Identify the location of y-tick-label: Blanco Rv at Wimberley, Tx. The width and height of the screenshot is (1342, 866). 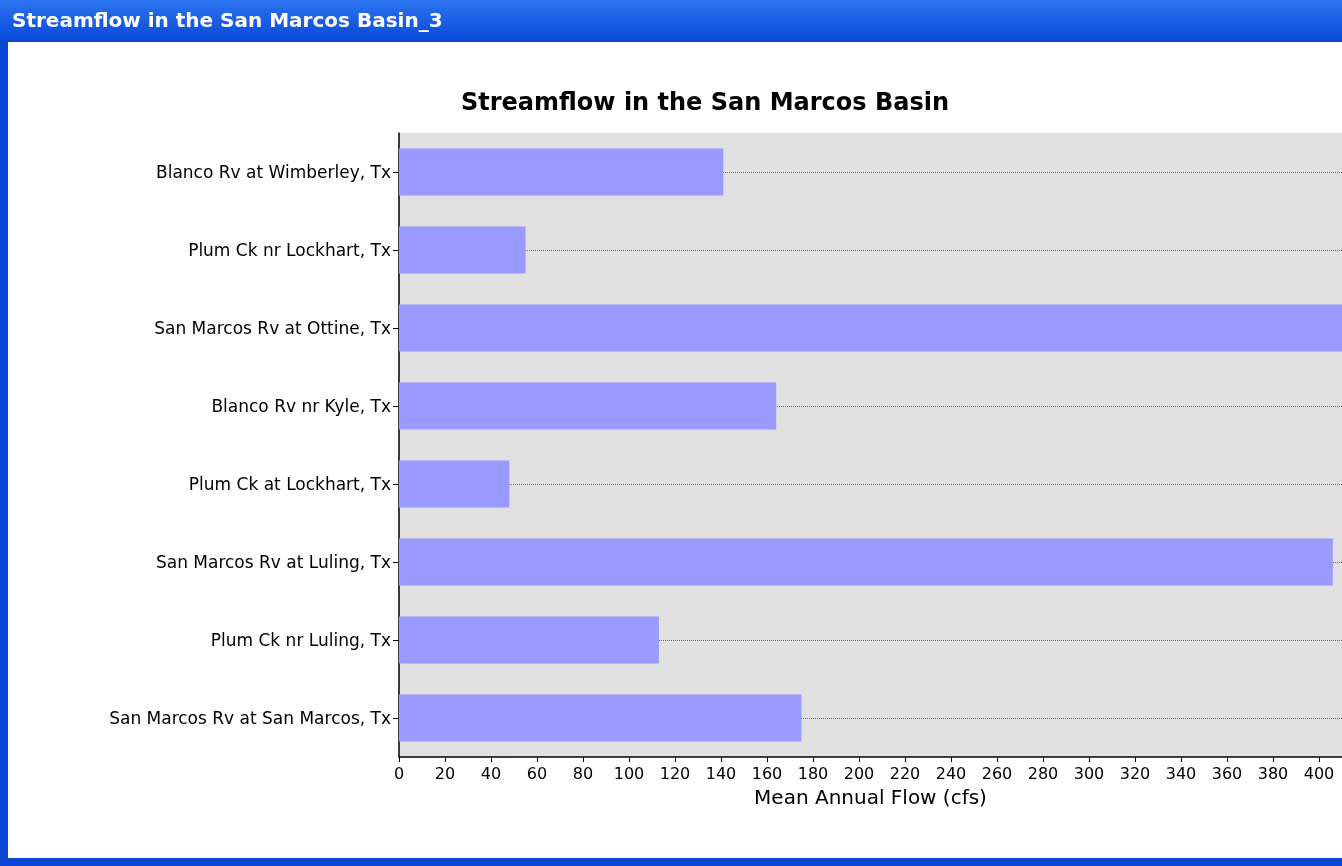
(273, 172).